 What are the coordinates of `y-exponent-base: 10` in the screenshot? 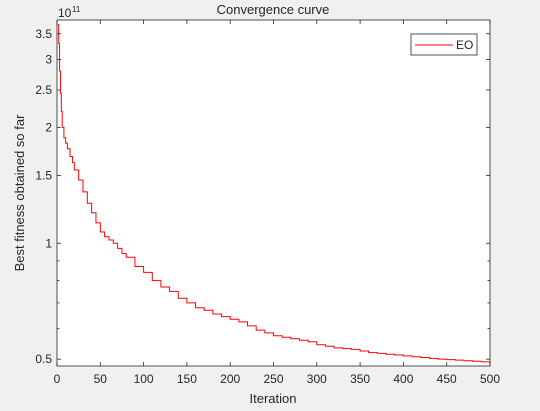 It's located at (65, 13).